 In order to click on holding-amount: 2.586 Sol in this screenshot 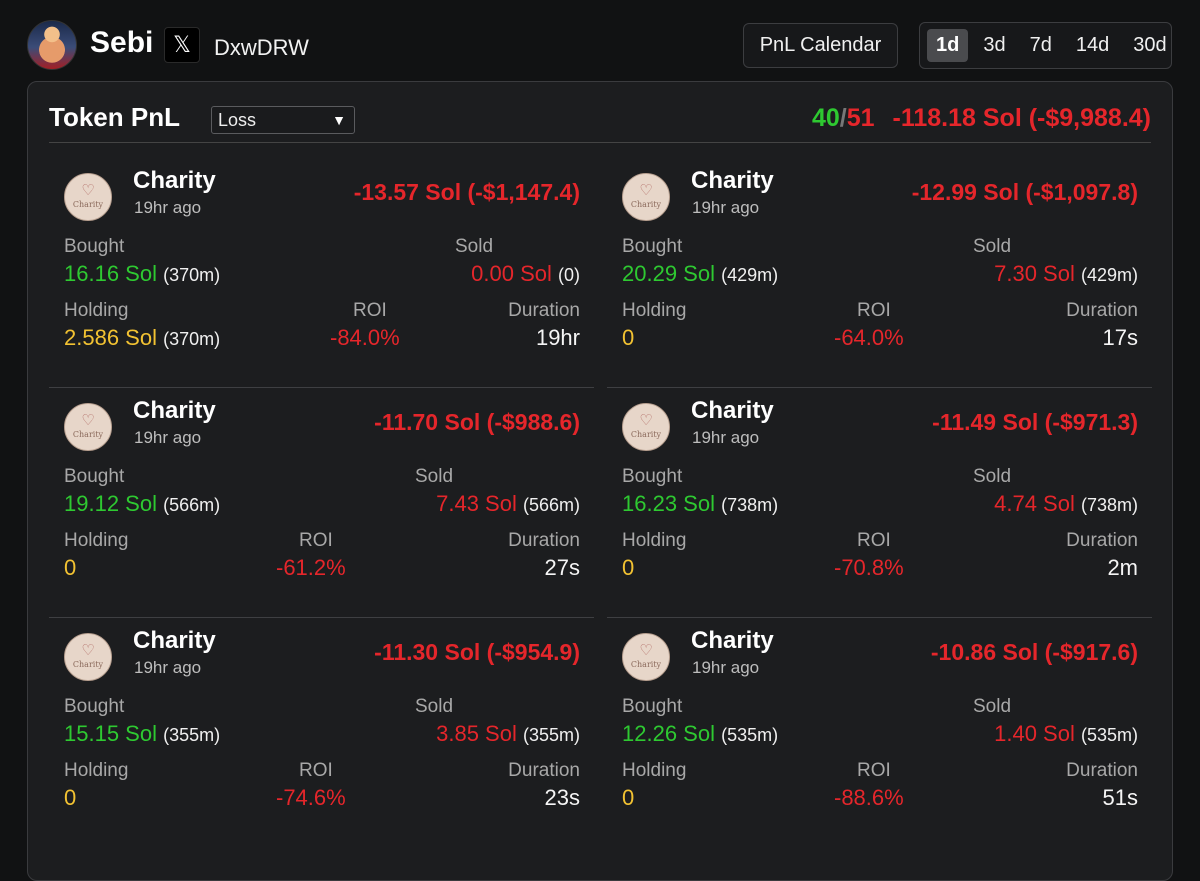, I will do `click(110, 337)`.